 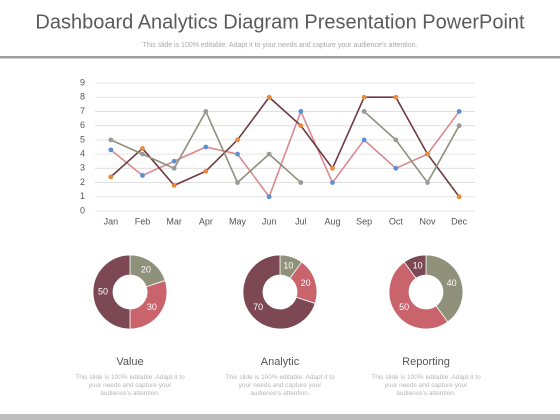 I want to click on y-tick-label: 5, so click(x=82, y=139).